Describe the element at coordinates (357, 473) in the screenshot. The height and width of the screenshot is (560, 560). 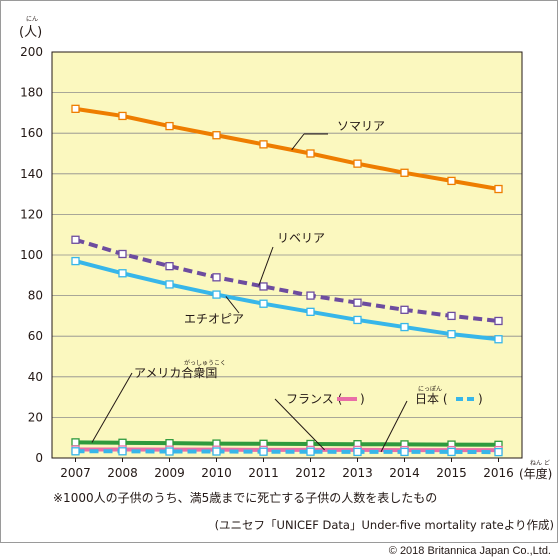
I see `x-tick-label: 2013` at that location.